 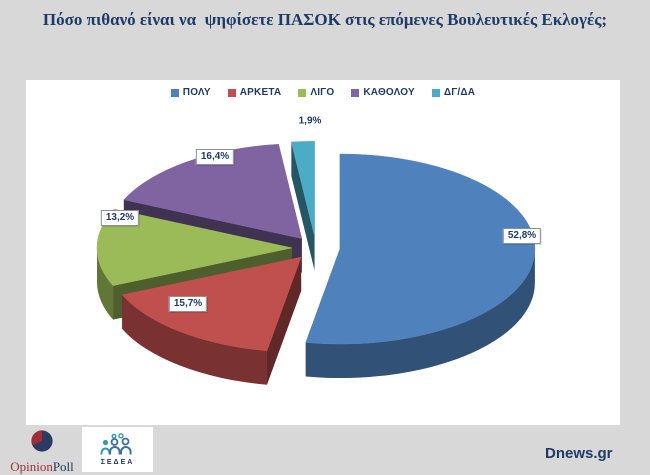 I want to click on legend-item-ligo: ΛΙΓΟ, so click(x=316, y=92).